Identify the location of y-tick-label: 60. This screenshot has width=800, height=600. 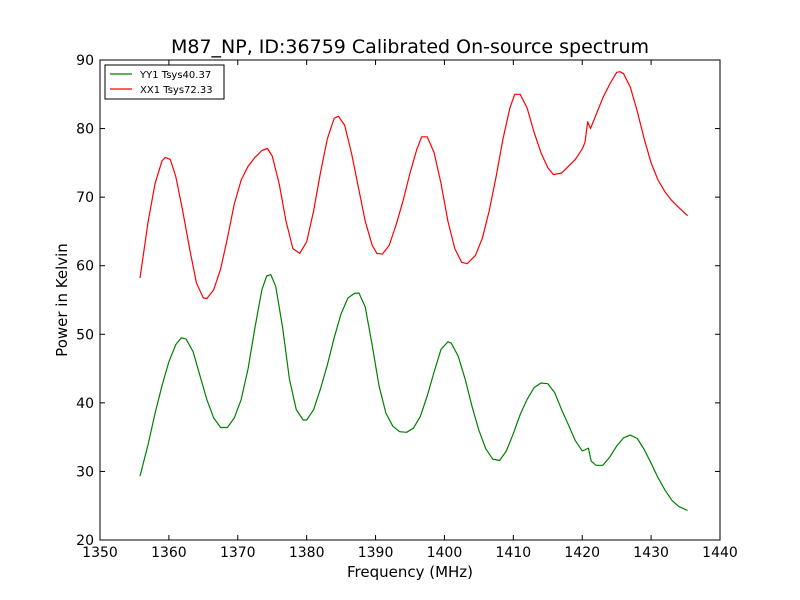
(85, 267).